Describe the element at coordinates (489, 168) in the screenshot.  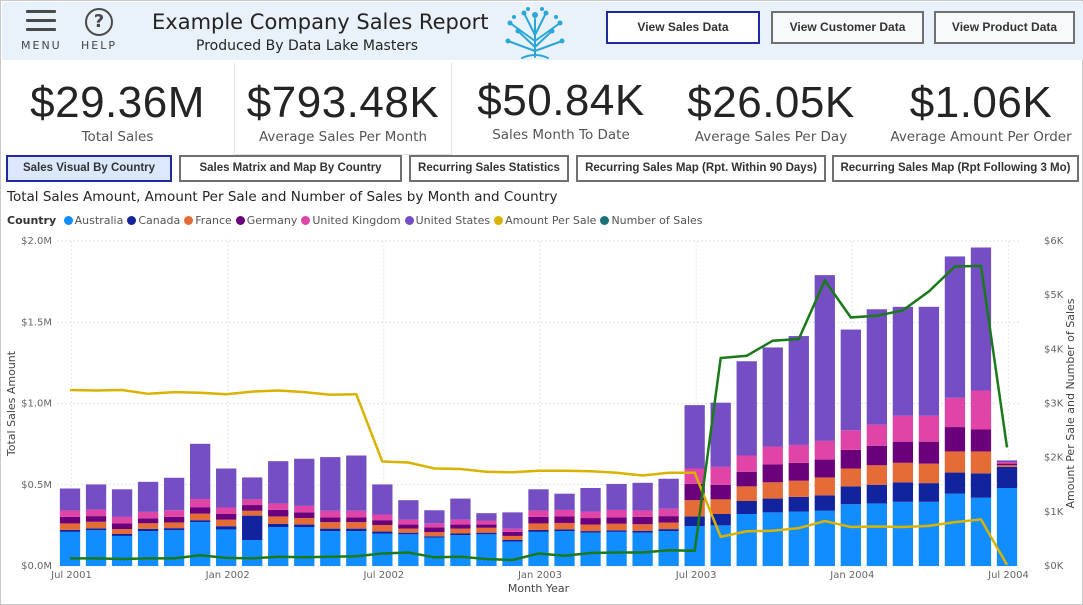
I see `tab-recurring-sales-statistics: Recurring Sales Statistics` at that location.